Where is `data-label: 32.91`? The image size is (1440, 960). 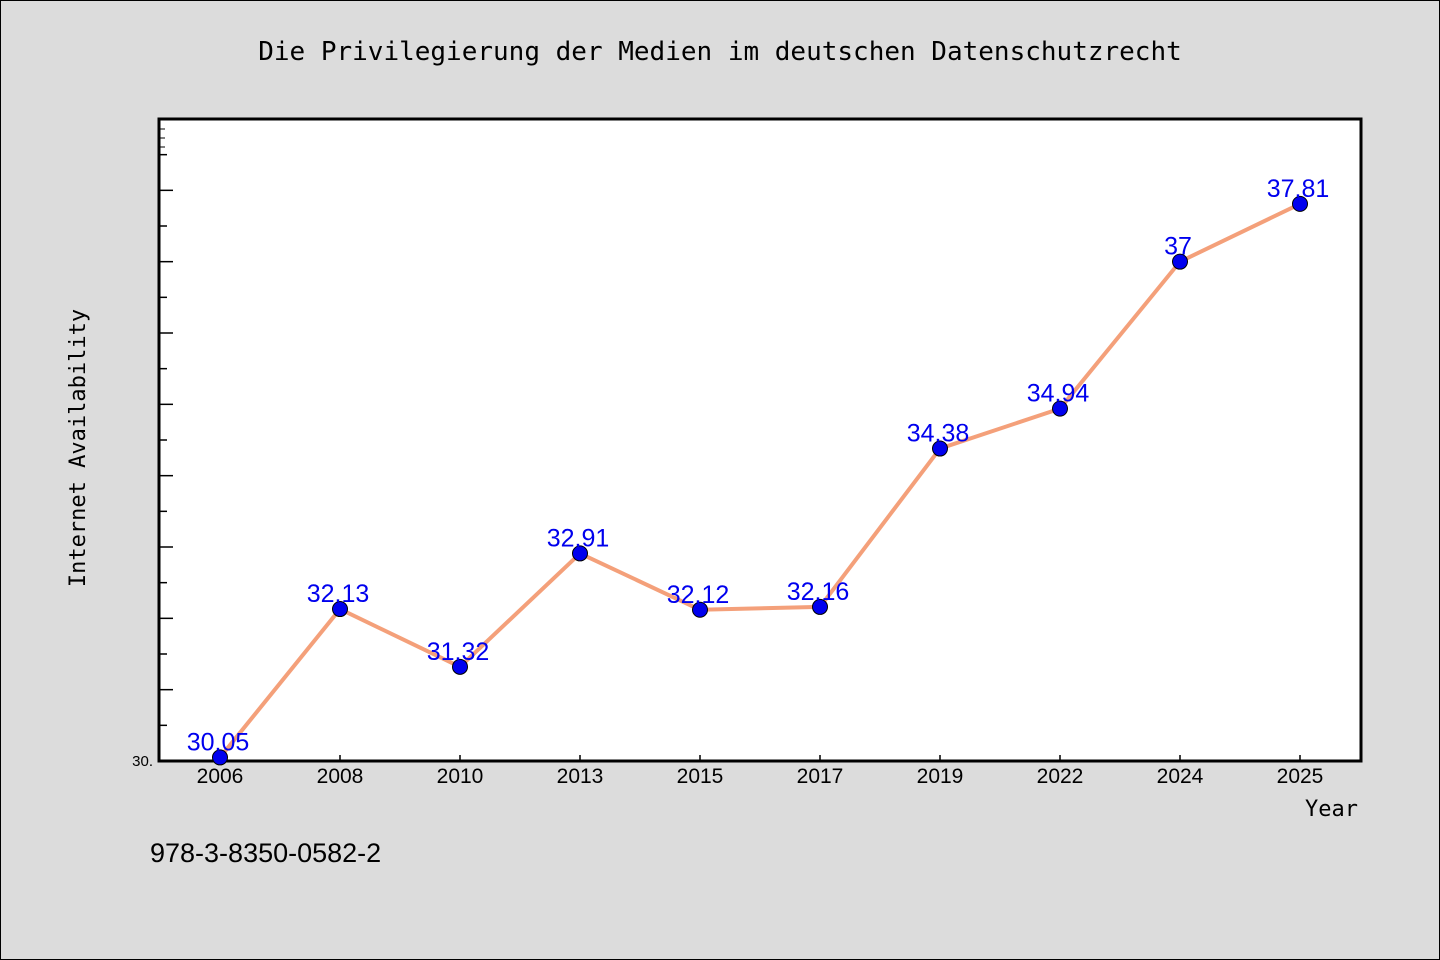 data-label: 32.91 is located at coordinates (578, 538).